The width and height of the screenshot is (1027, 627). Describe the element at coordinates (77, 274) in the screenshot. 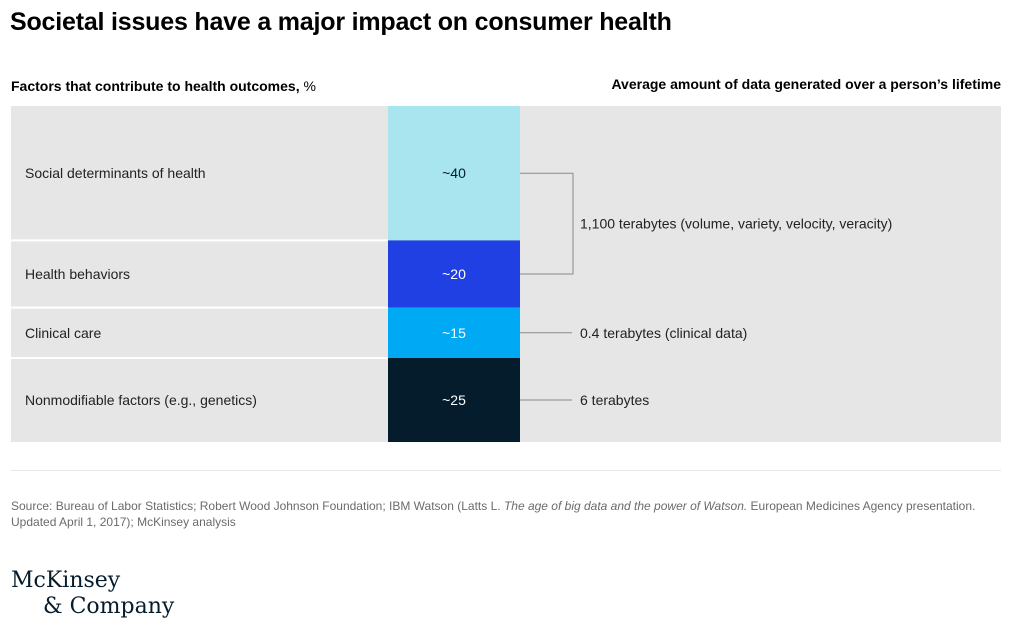

I see `category-label: Health behaviors` at that location.